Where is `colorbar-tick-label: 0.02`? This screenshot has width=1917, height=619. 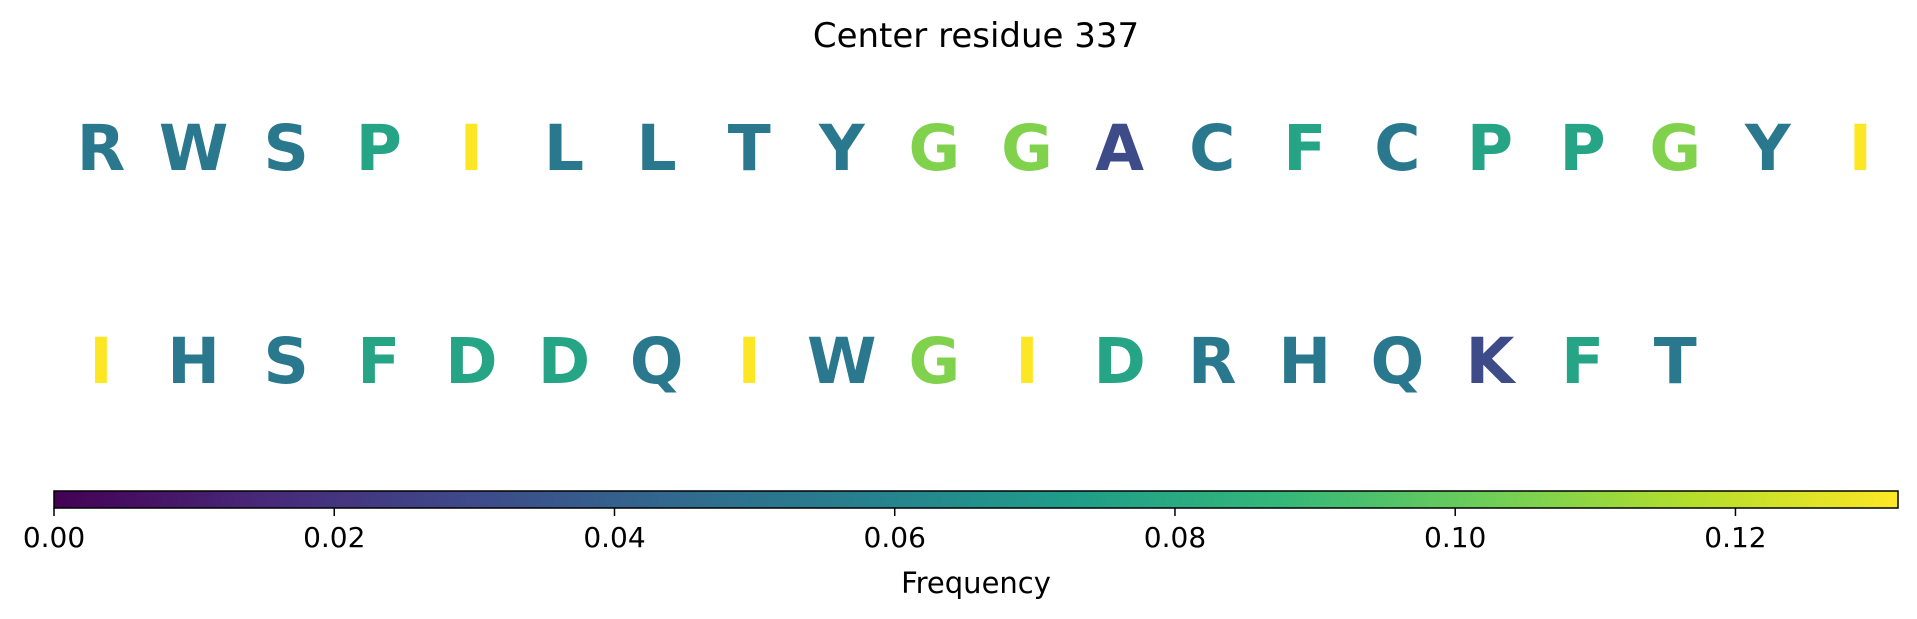
colorbar-tick-label: 0.02 is located at coordinates (334, 537).